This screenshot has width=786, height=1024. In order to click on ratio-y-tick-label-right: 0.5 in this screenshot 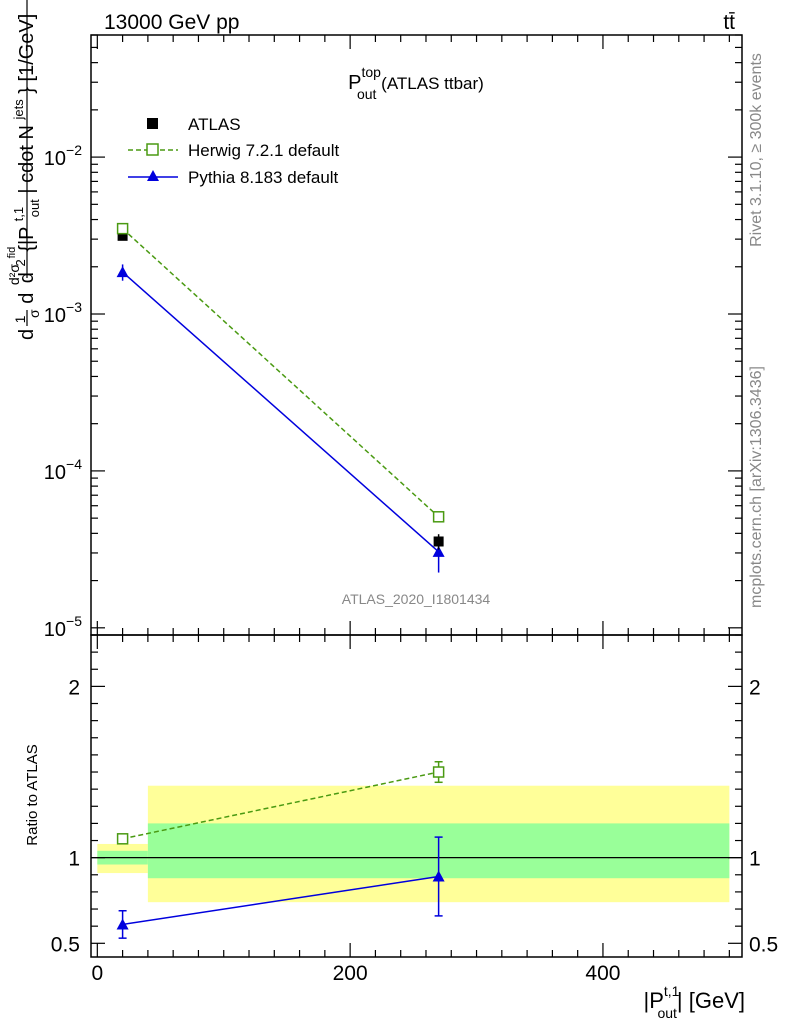, I will do `click(763, 944)`.